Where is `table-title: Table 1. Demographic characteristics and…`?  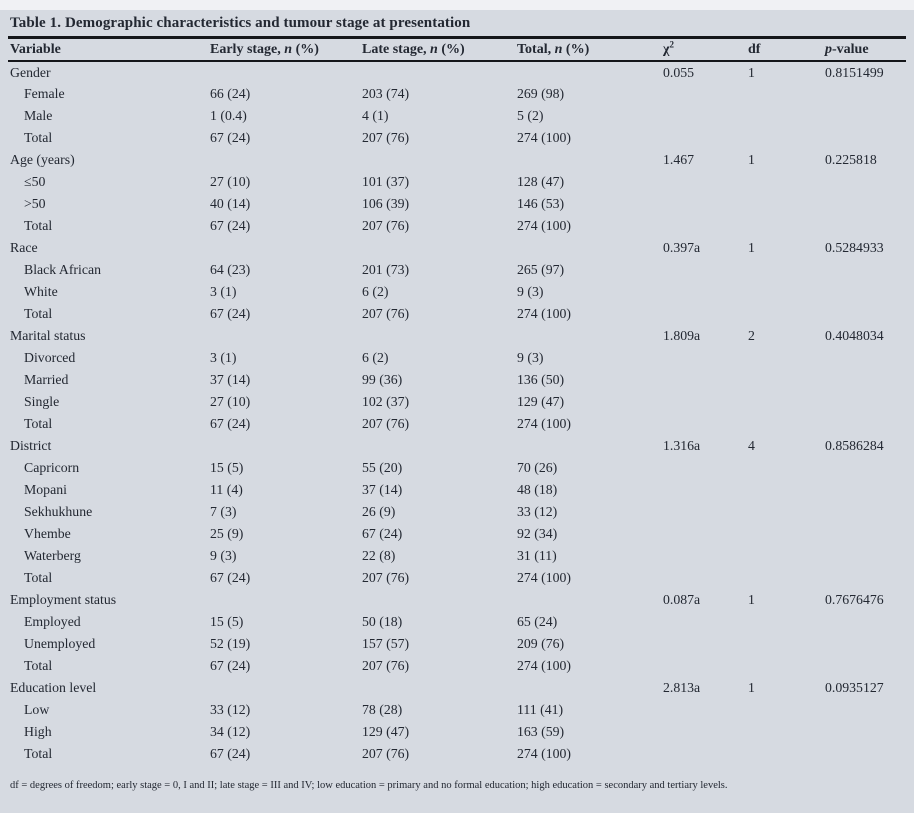 table-title: Table 1. Demographic characteristics and… is located at coordinates (457, 24).